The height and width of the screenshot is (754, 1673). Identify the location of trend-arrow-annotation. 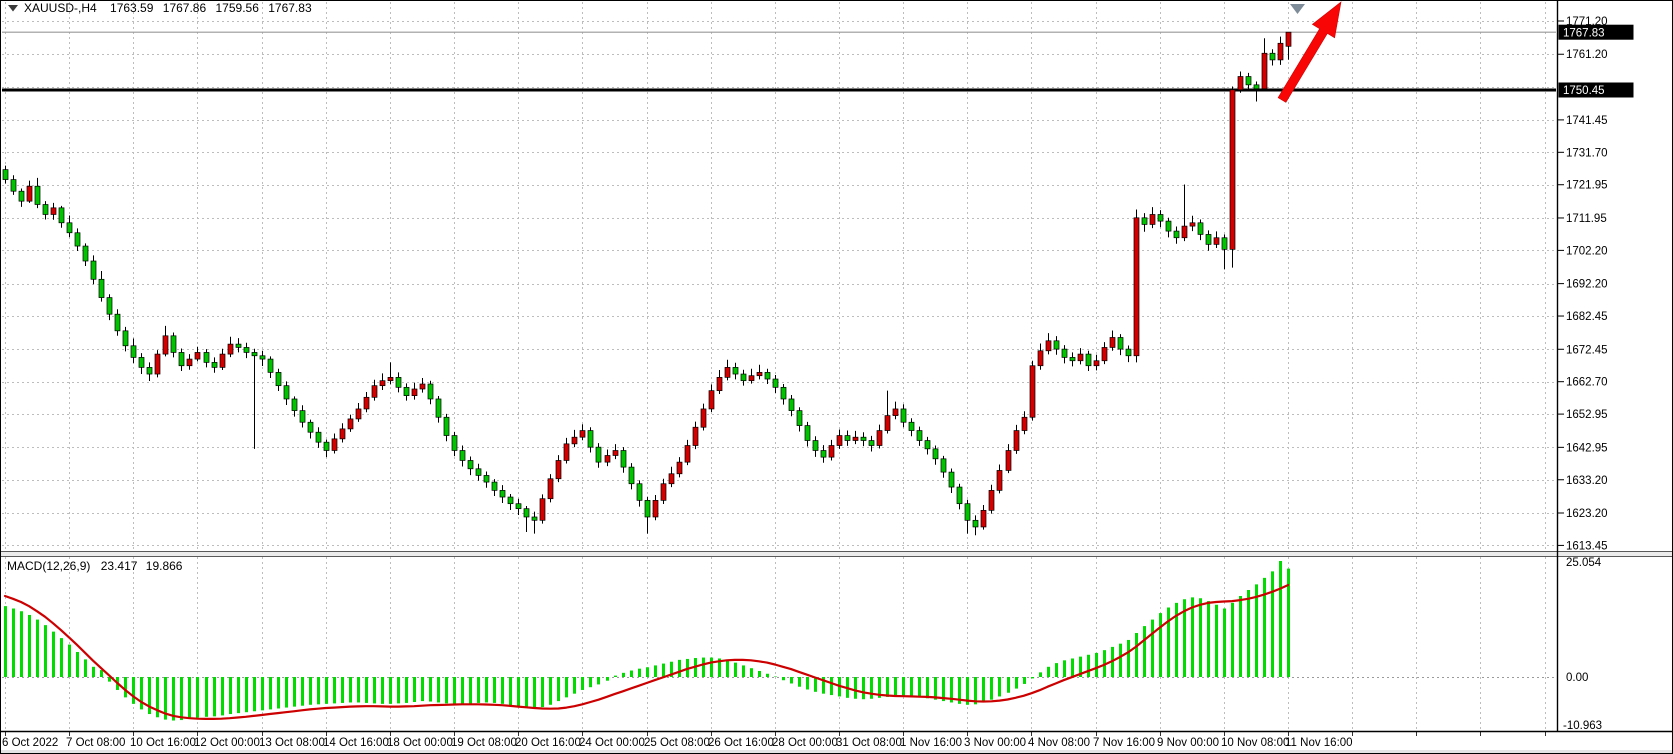
(1309, 52).